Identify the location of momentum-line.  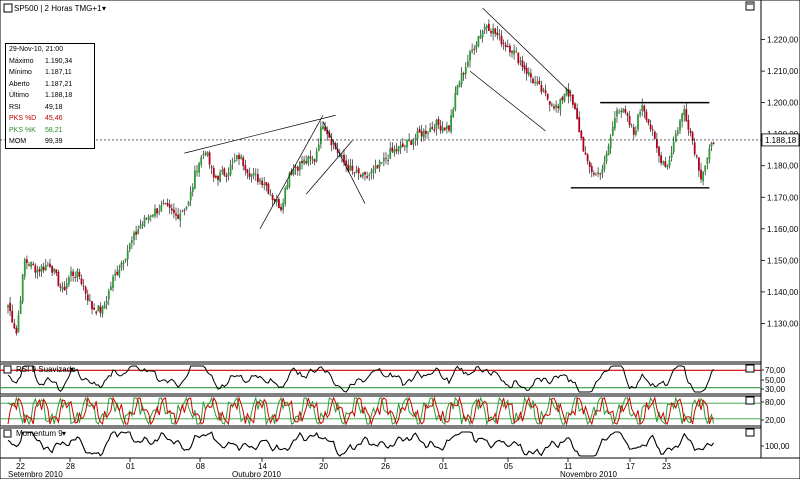
(361, 444).